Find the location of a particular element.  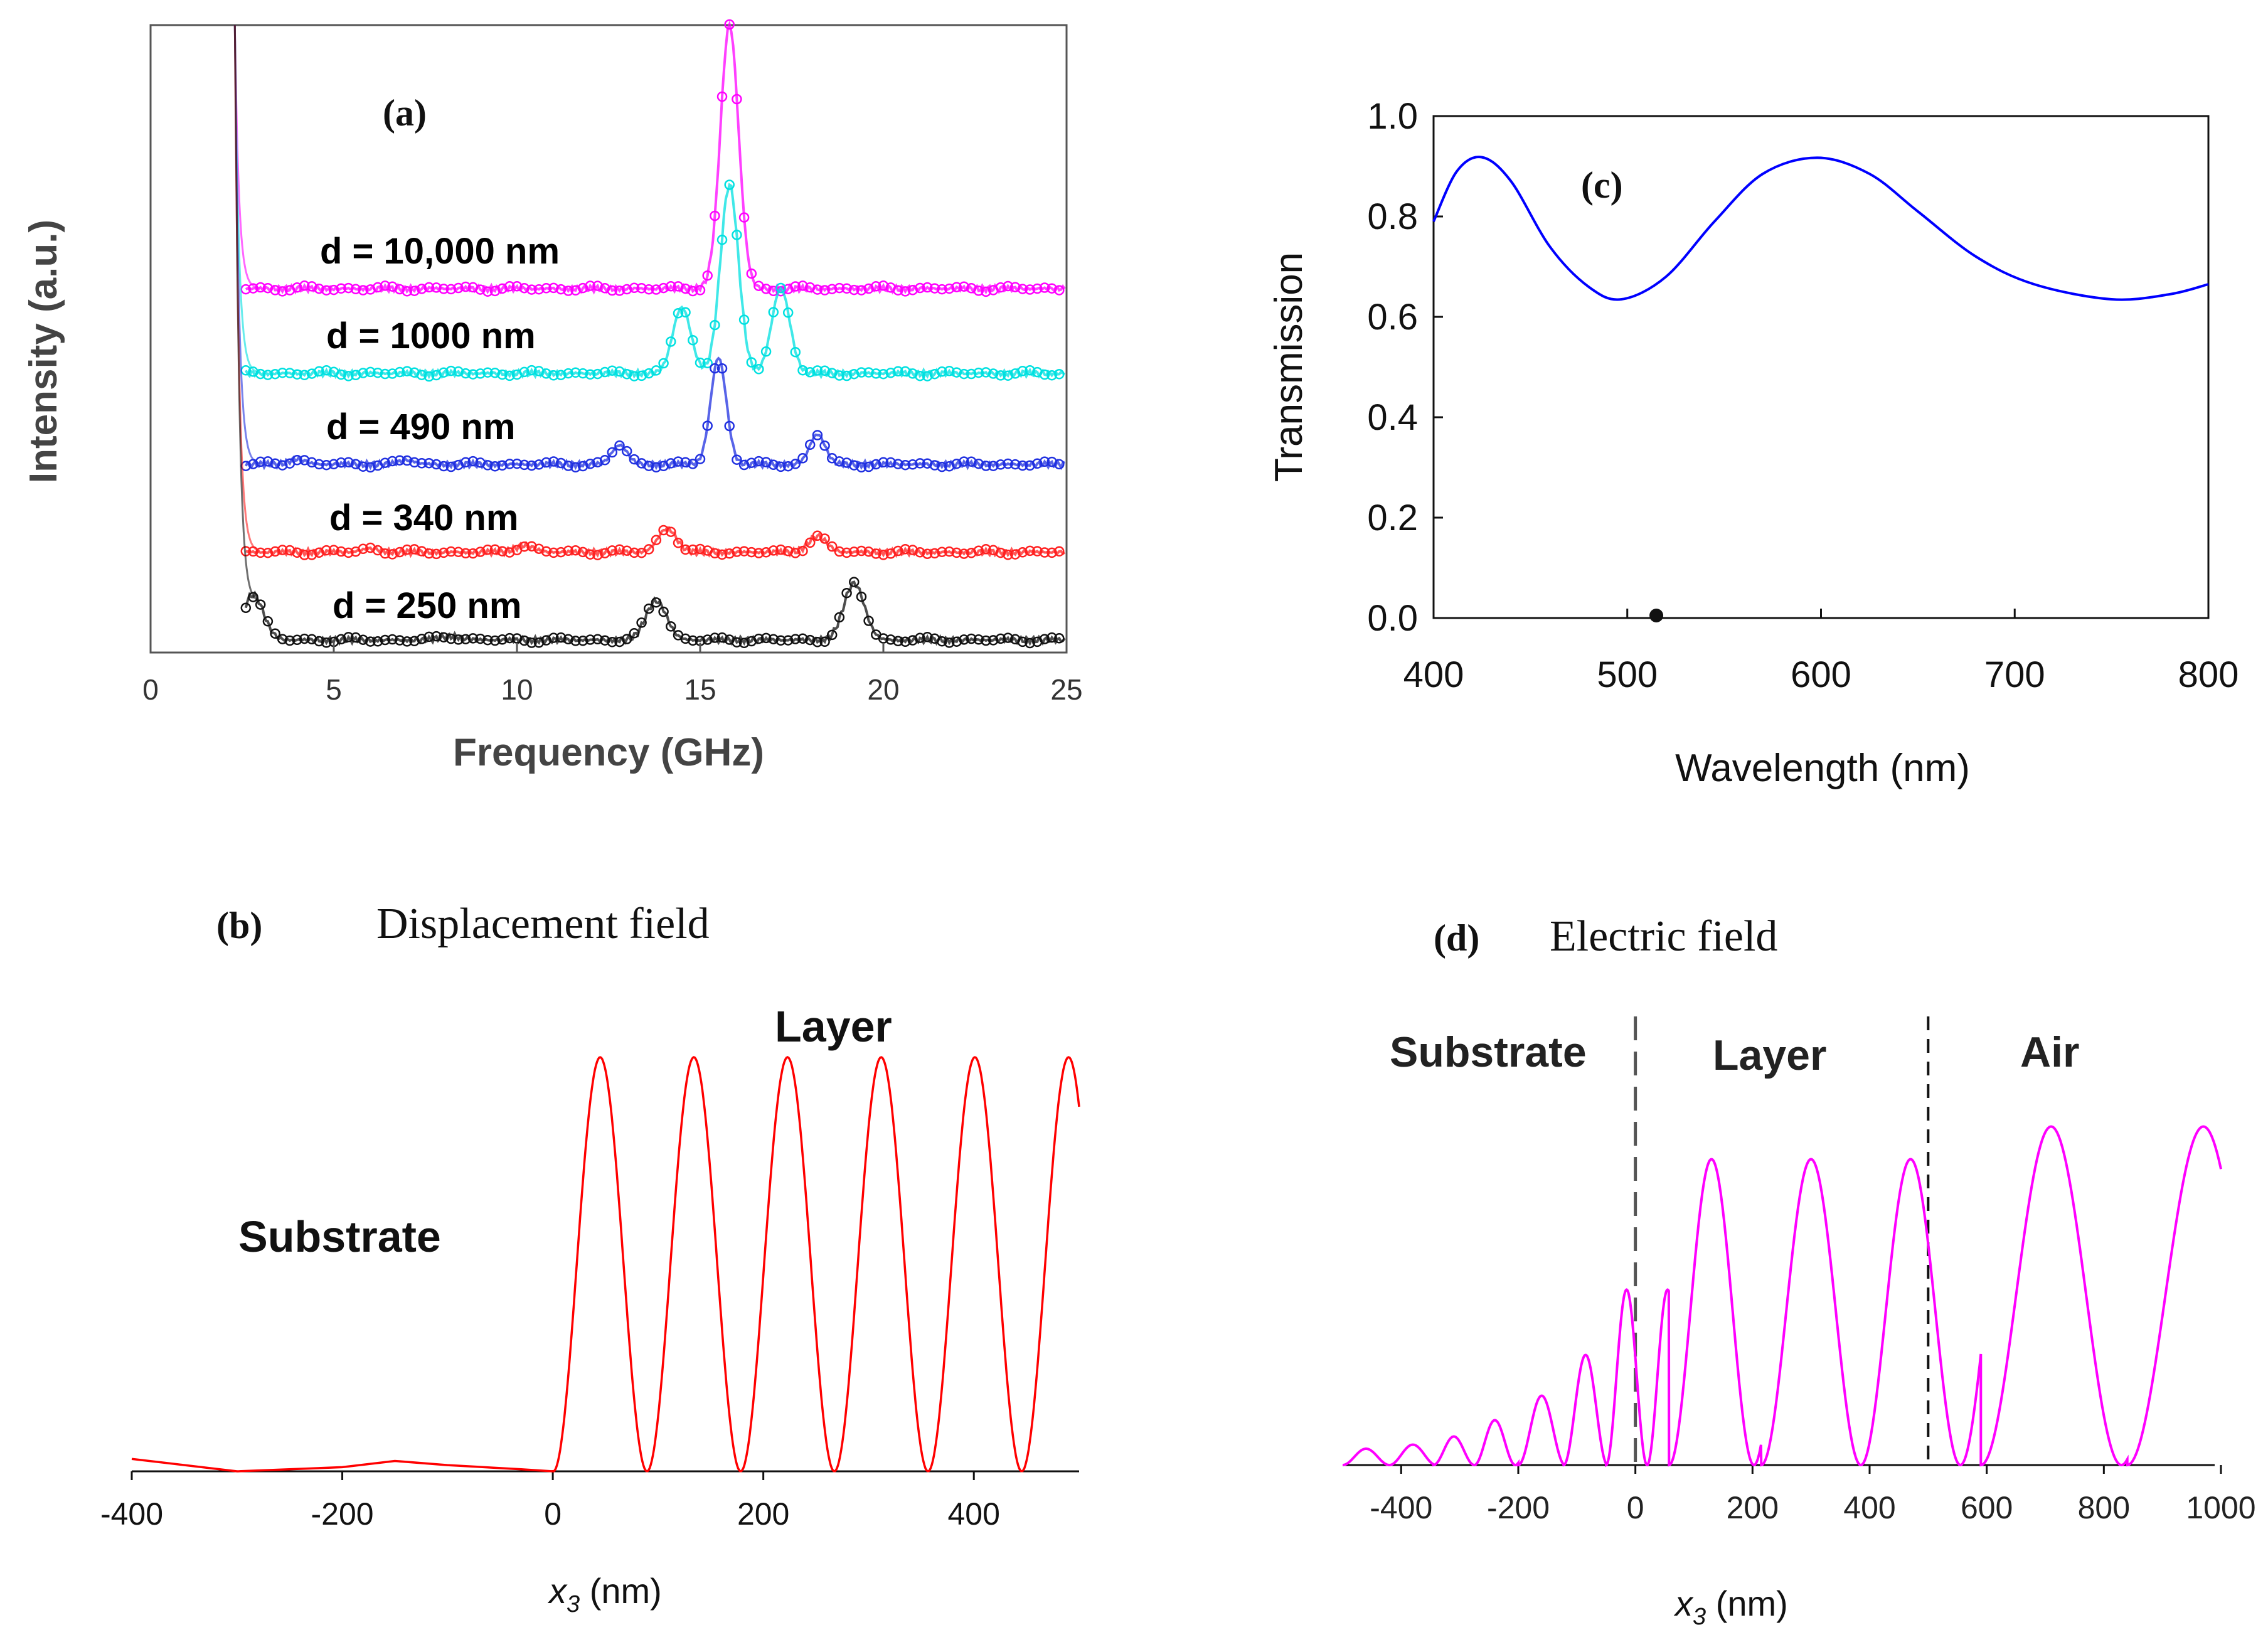

panel-a-x-axis-label: Frequency (GHz) is located at coordinates (608, 753).